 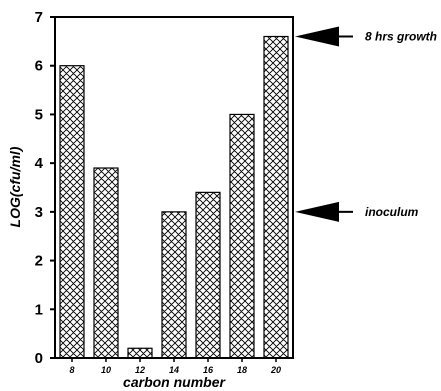 I want to click on x-tick-label: 12, so click(x=140, y=370).